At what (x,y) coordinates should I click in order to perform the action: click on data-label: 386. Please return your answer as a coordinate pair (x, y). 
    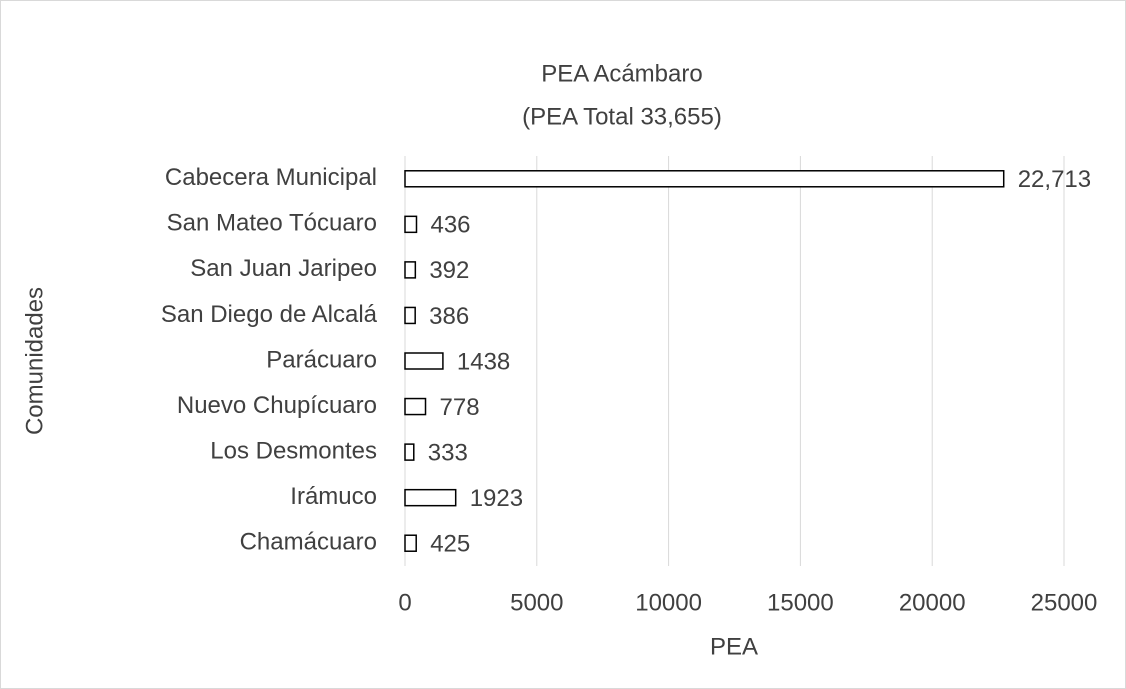
    Looking at the image, I should click on (449, 316).